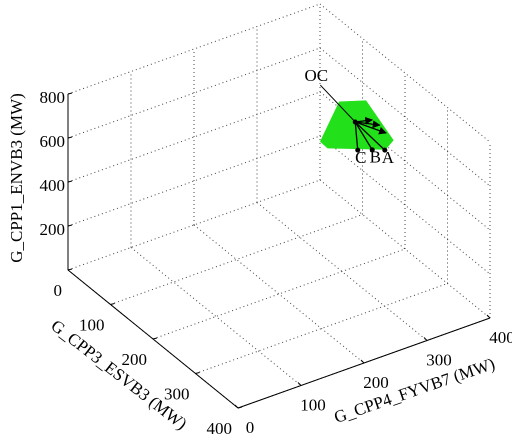 The image size is (512, 440). Describe the element at coordinates (53, 185) in the screenshot. I see `z-tick-label: 400` at that location.